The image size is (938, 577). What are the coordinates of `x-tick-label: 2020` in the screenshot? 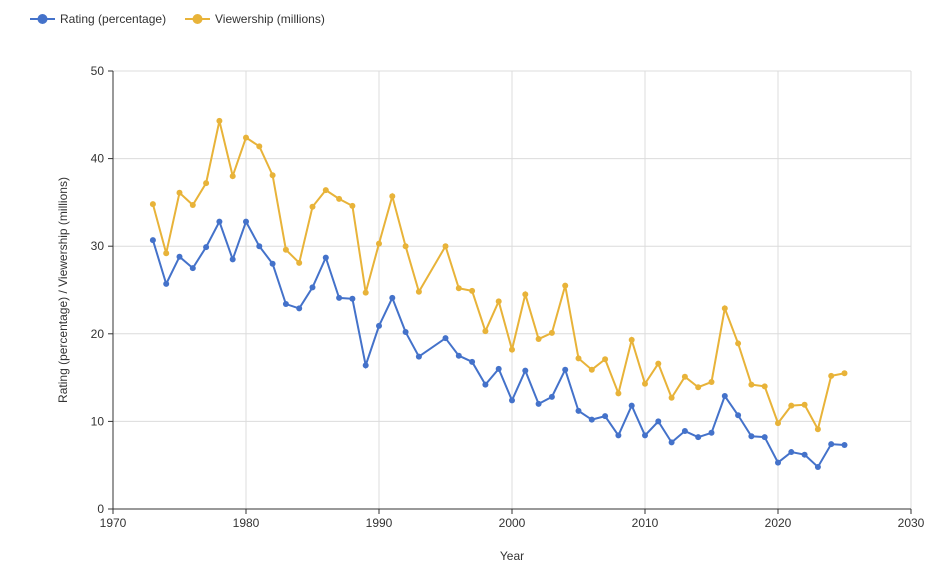 It's located at (778, 523).